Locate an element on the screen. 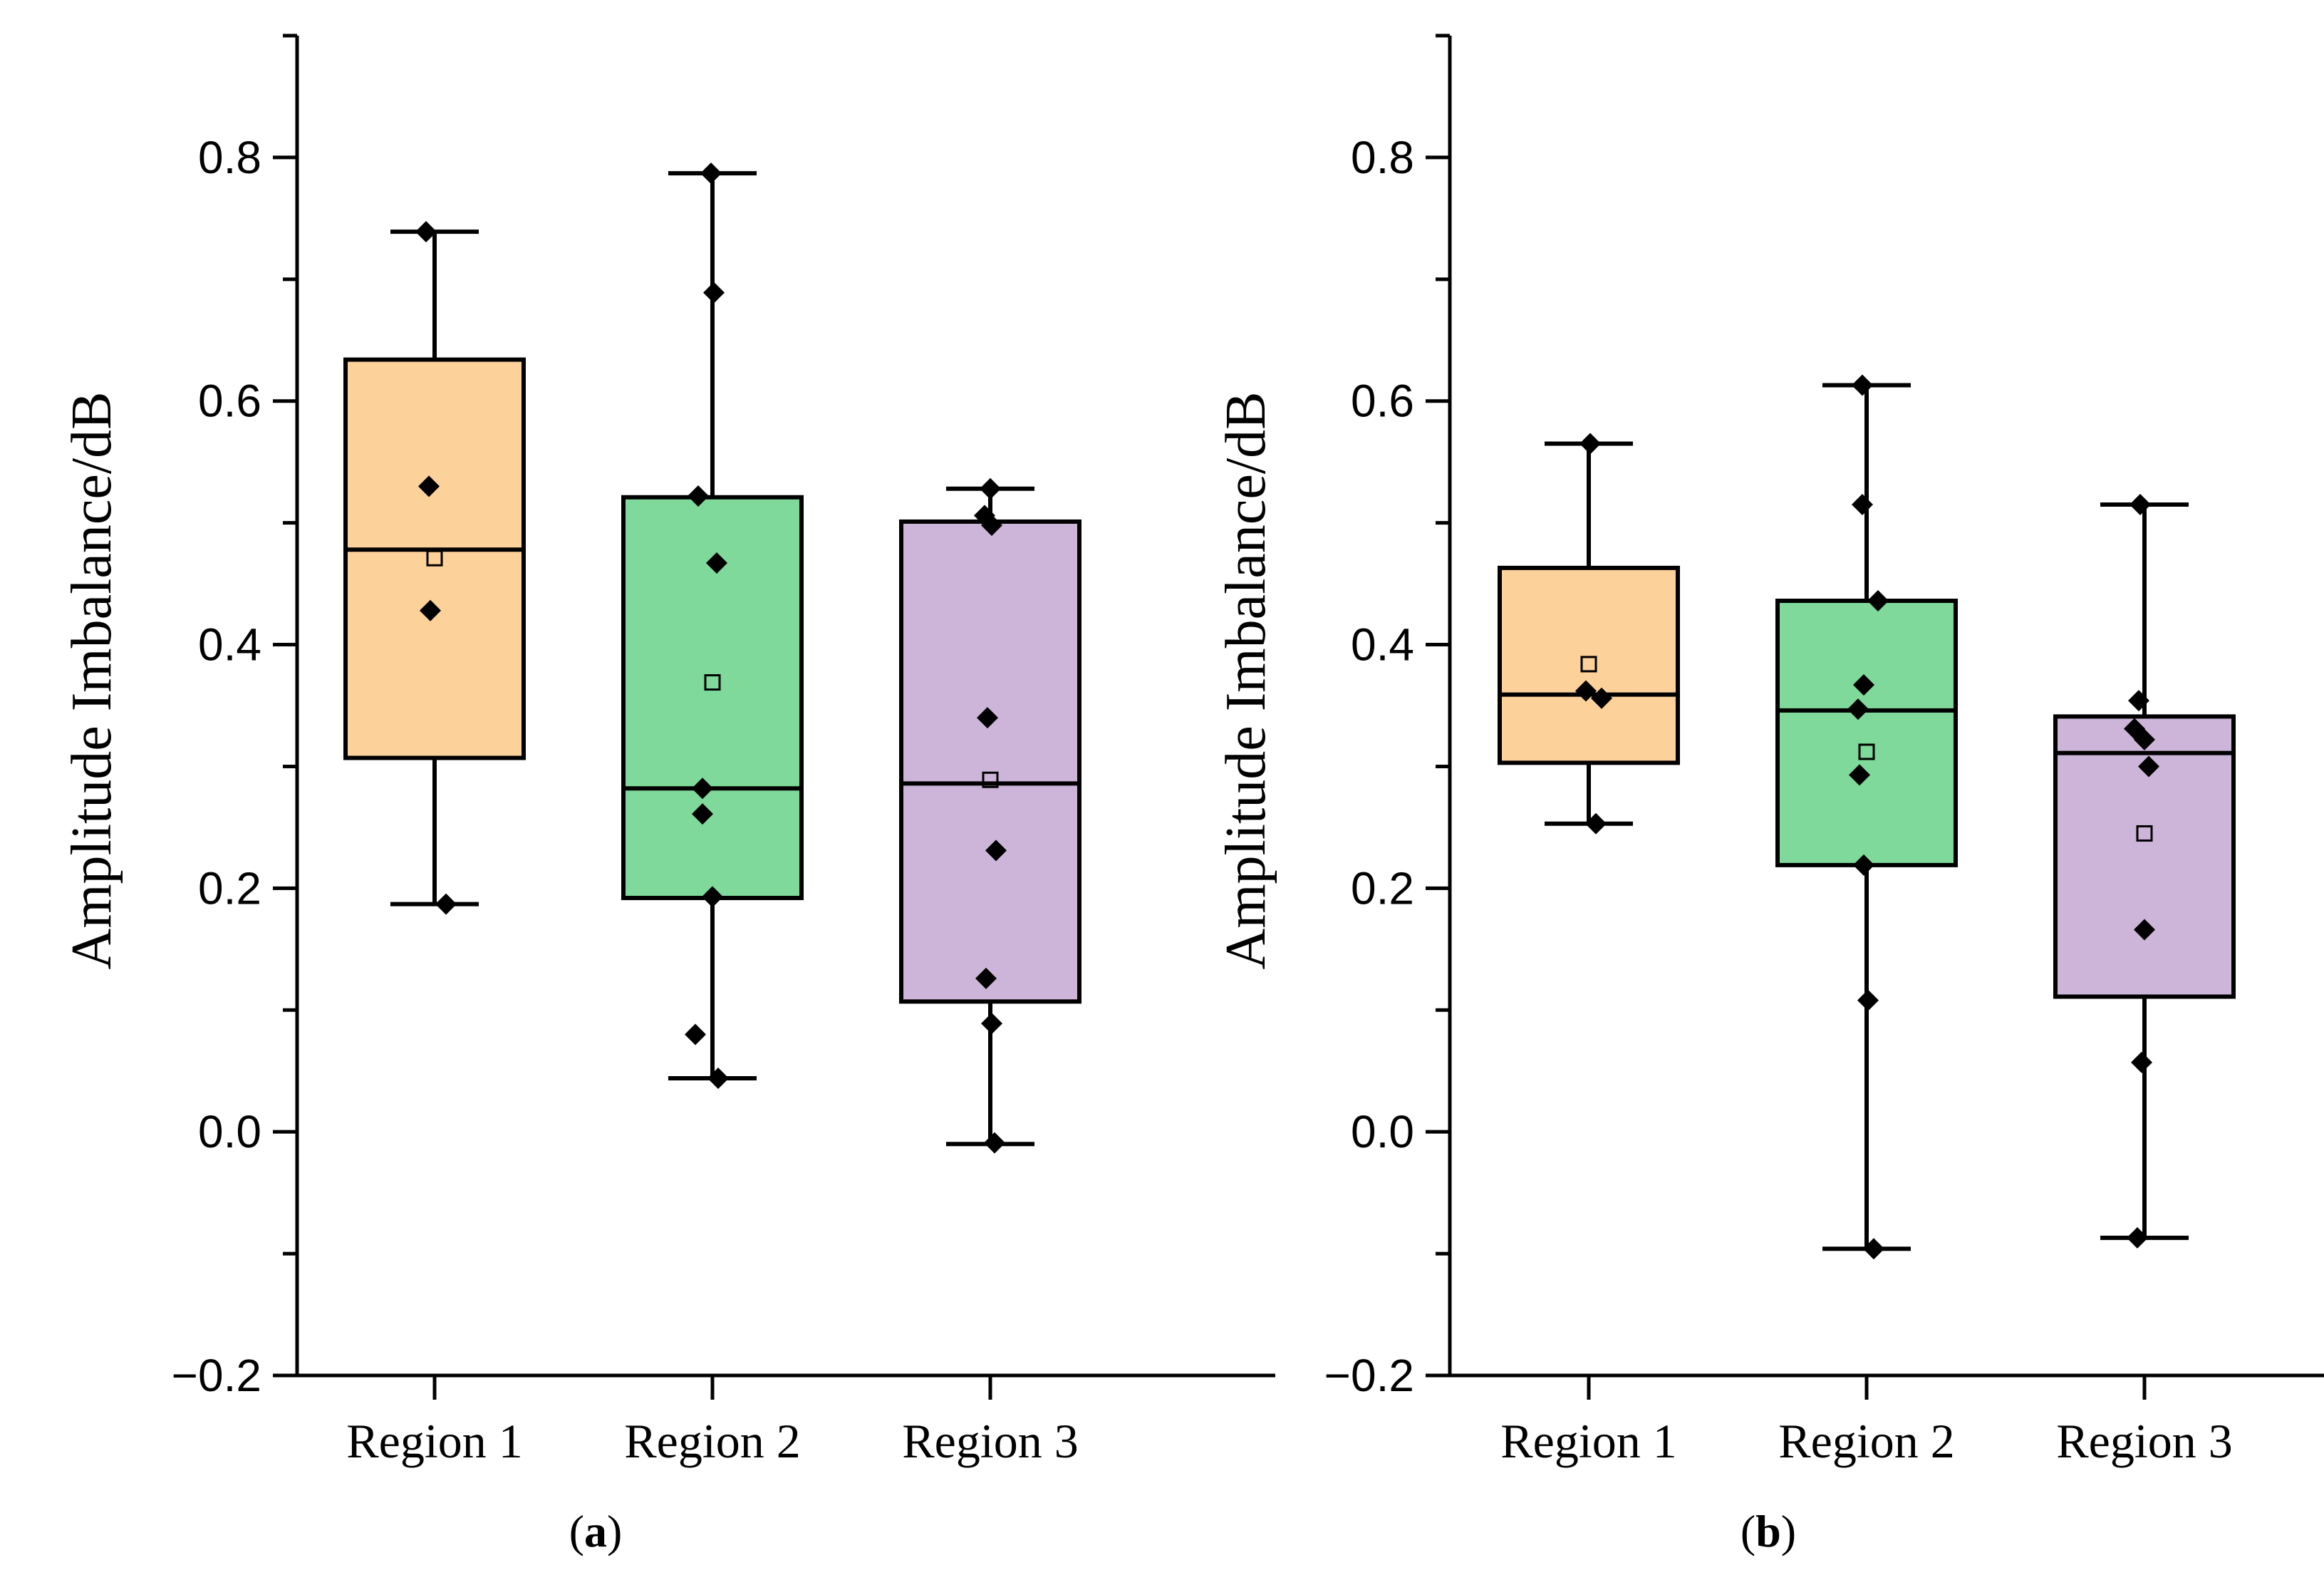 This screenshot has height=1575, width=2324. category-labels-a: Region 1 Region 2 Region 3 is located at coordinates (712, 1441).